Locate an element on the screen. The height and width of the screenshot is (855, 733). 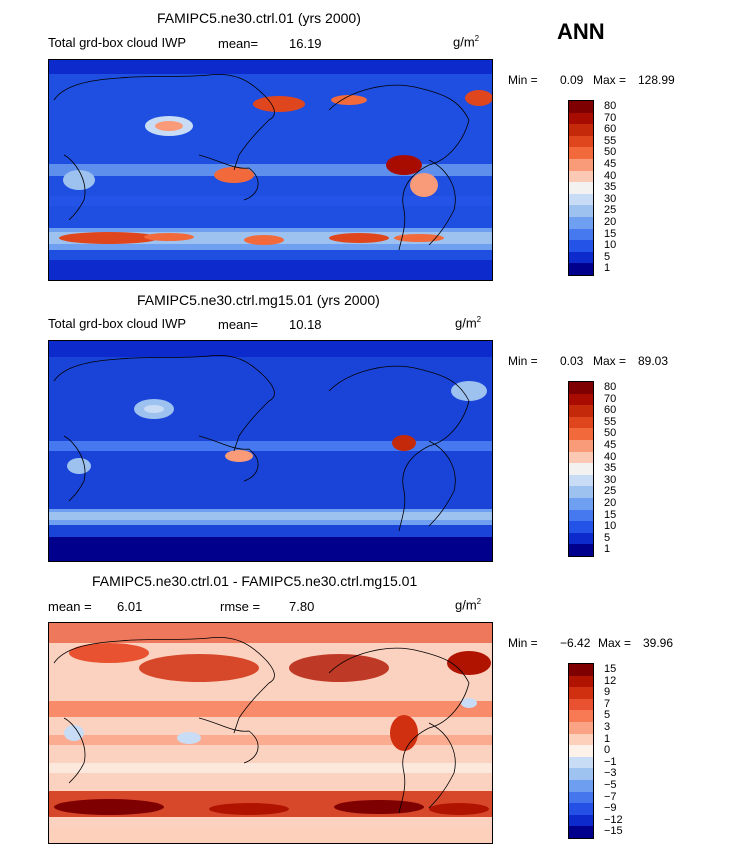
panel-1-variable: Total grd-box cloud IWP is located at coordinates (117, 42).